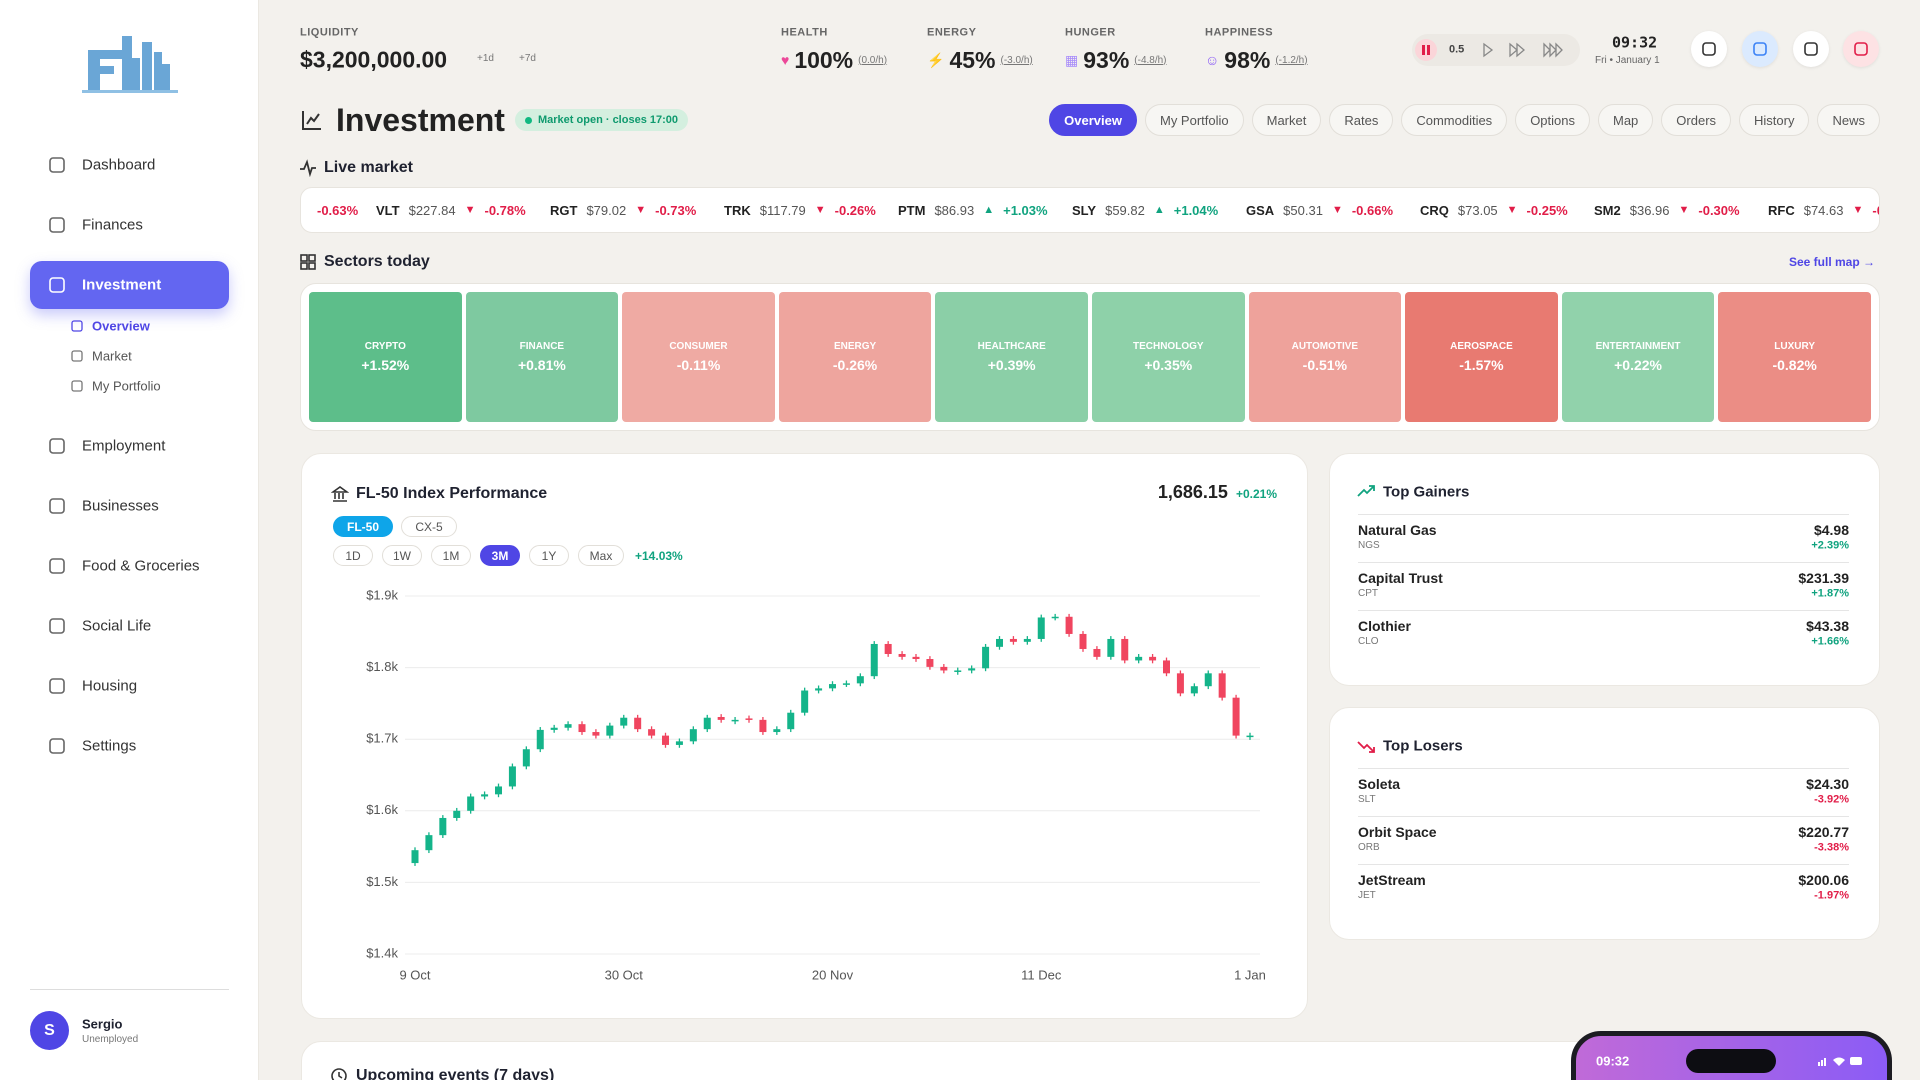  Describe the element at coordinates (1093, 120) in the screenshot. I see `tab: Overview` at that location.